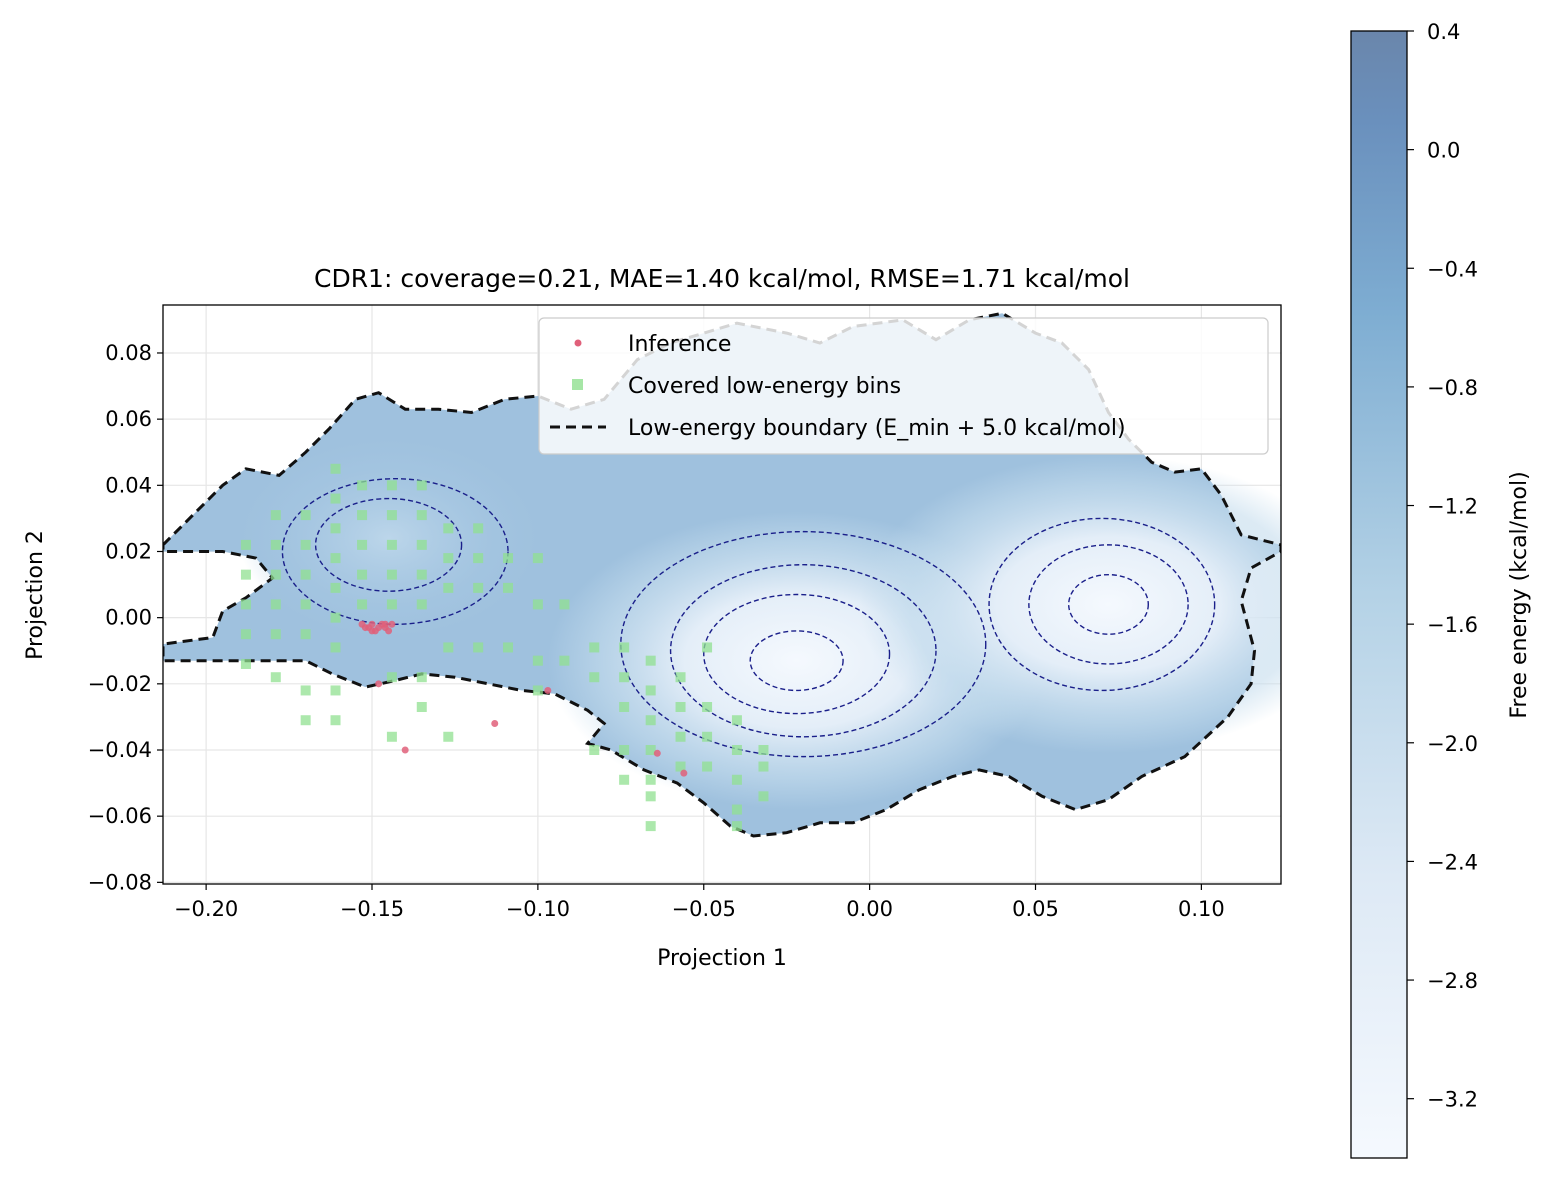 This screenshot has width=1553, height=1179. I want to click on legend-box, so click(903, 386).